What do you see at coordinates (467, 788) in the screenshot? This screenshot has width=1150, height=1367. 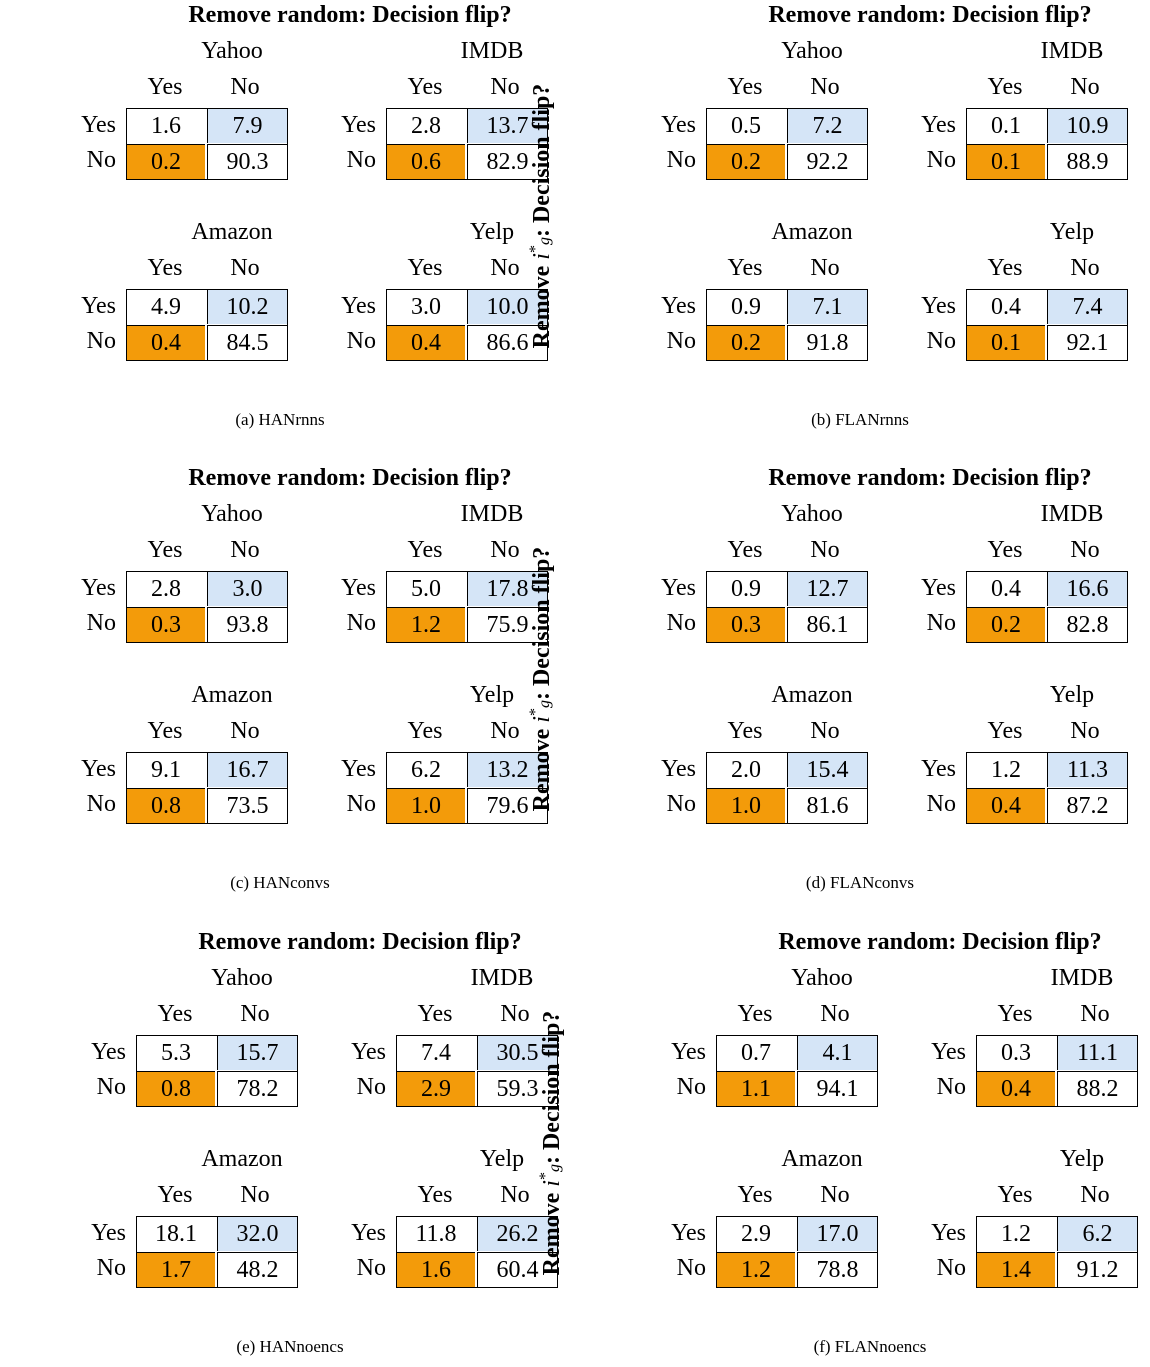 I see `matrix-grid: 6.2 13.2 1.0 79.6` at bounding box center [467, 788].